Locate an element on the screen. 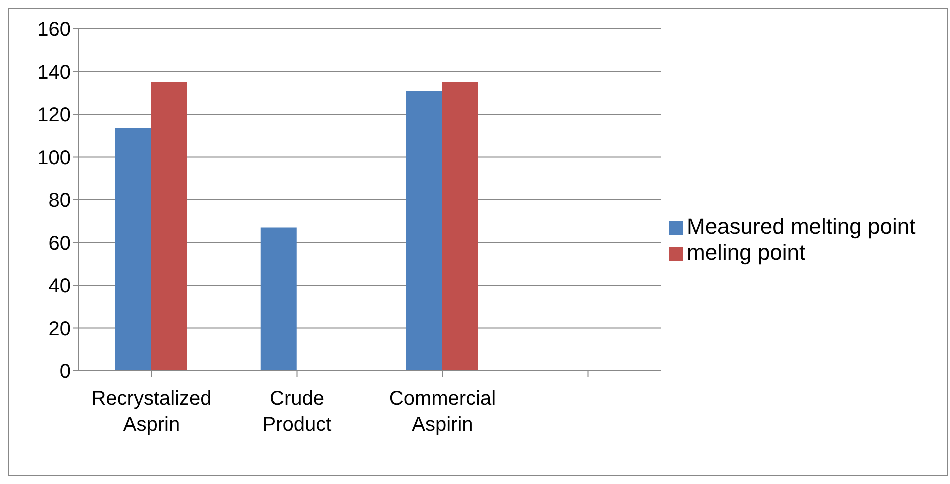  y-tick-label: 160 is located at coordinates (54, 30).